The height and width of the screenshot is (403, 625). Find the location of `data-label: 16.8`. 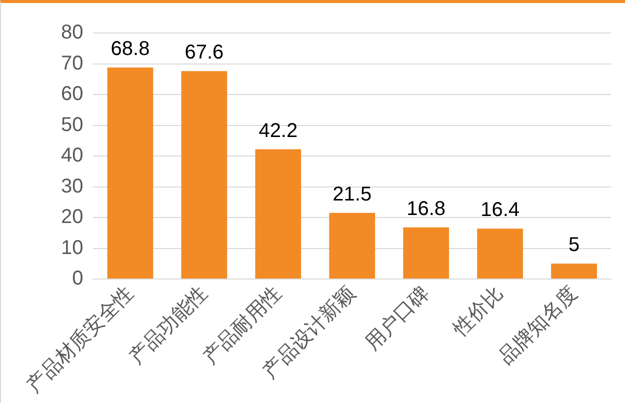

data-label: 16.8 is located at coordinates (426, 209).